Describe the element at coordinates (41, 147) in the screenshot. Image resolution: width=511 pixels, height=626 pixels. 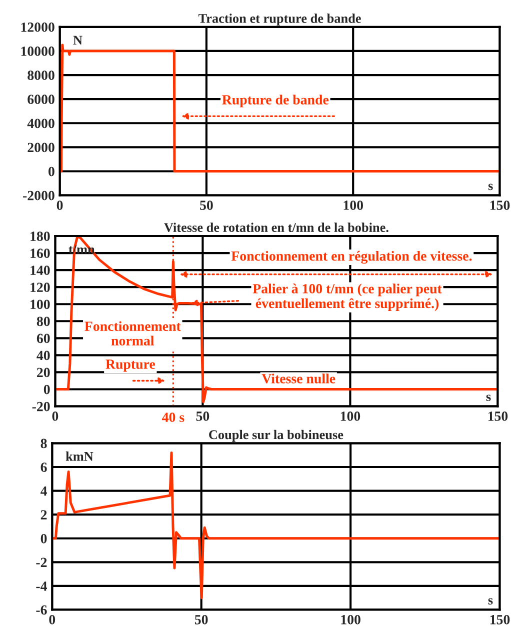
I see `y-tick-label: 2000` at that location.